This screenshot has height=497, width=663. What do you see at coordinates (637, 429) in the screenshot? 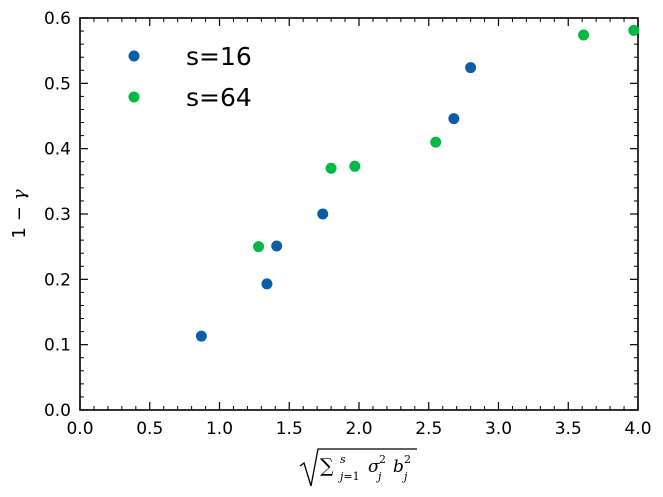
I see `x-tick-label: 4.0` at bounding box center [637, 429].